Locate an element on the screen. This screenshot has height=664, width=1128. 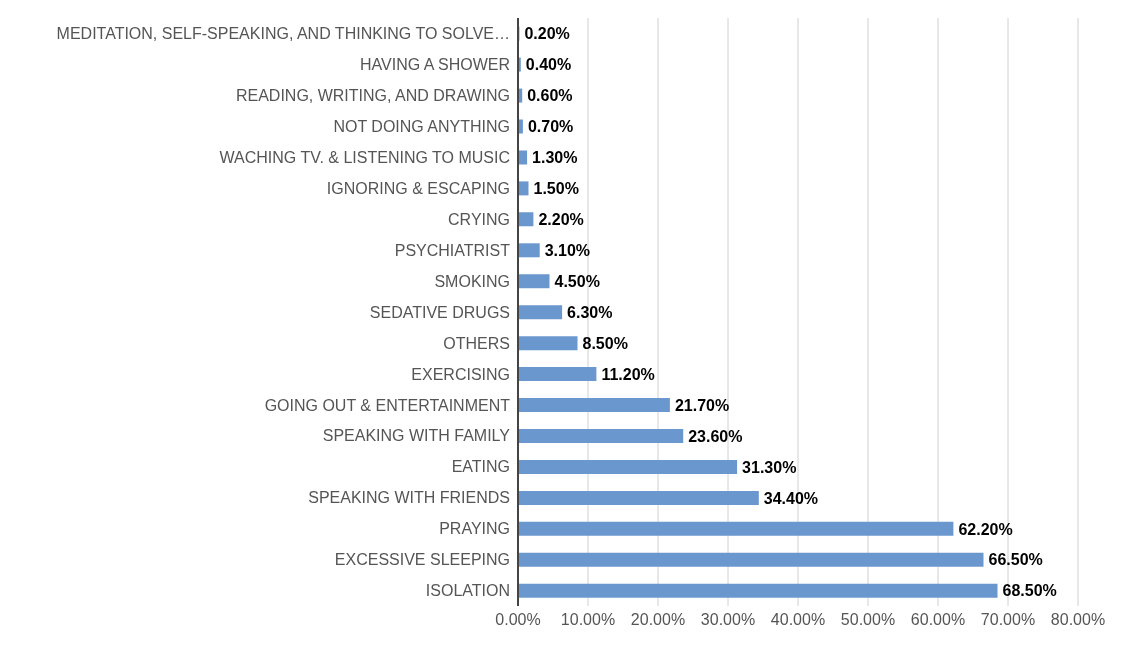
data-label: 66.50% is located at coordinates (1015, 560).